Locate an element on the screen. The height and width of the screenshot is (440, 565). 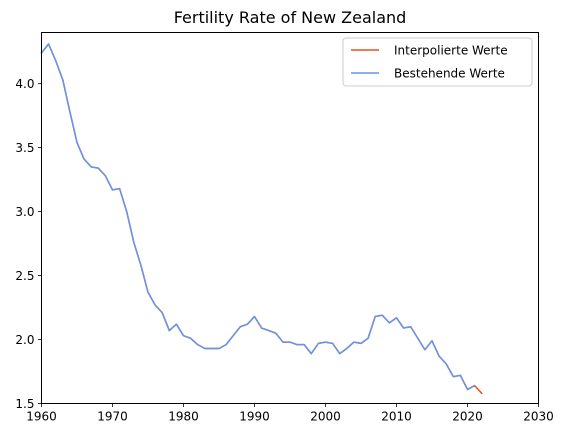
x-tick-label: 1990 is located at coordinates (254, 417).